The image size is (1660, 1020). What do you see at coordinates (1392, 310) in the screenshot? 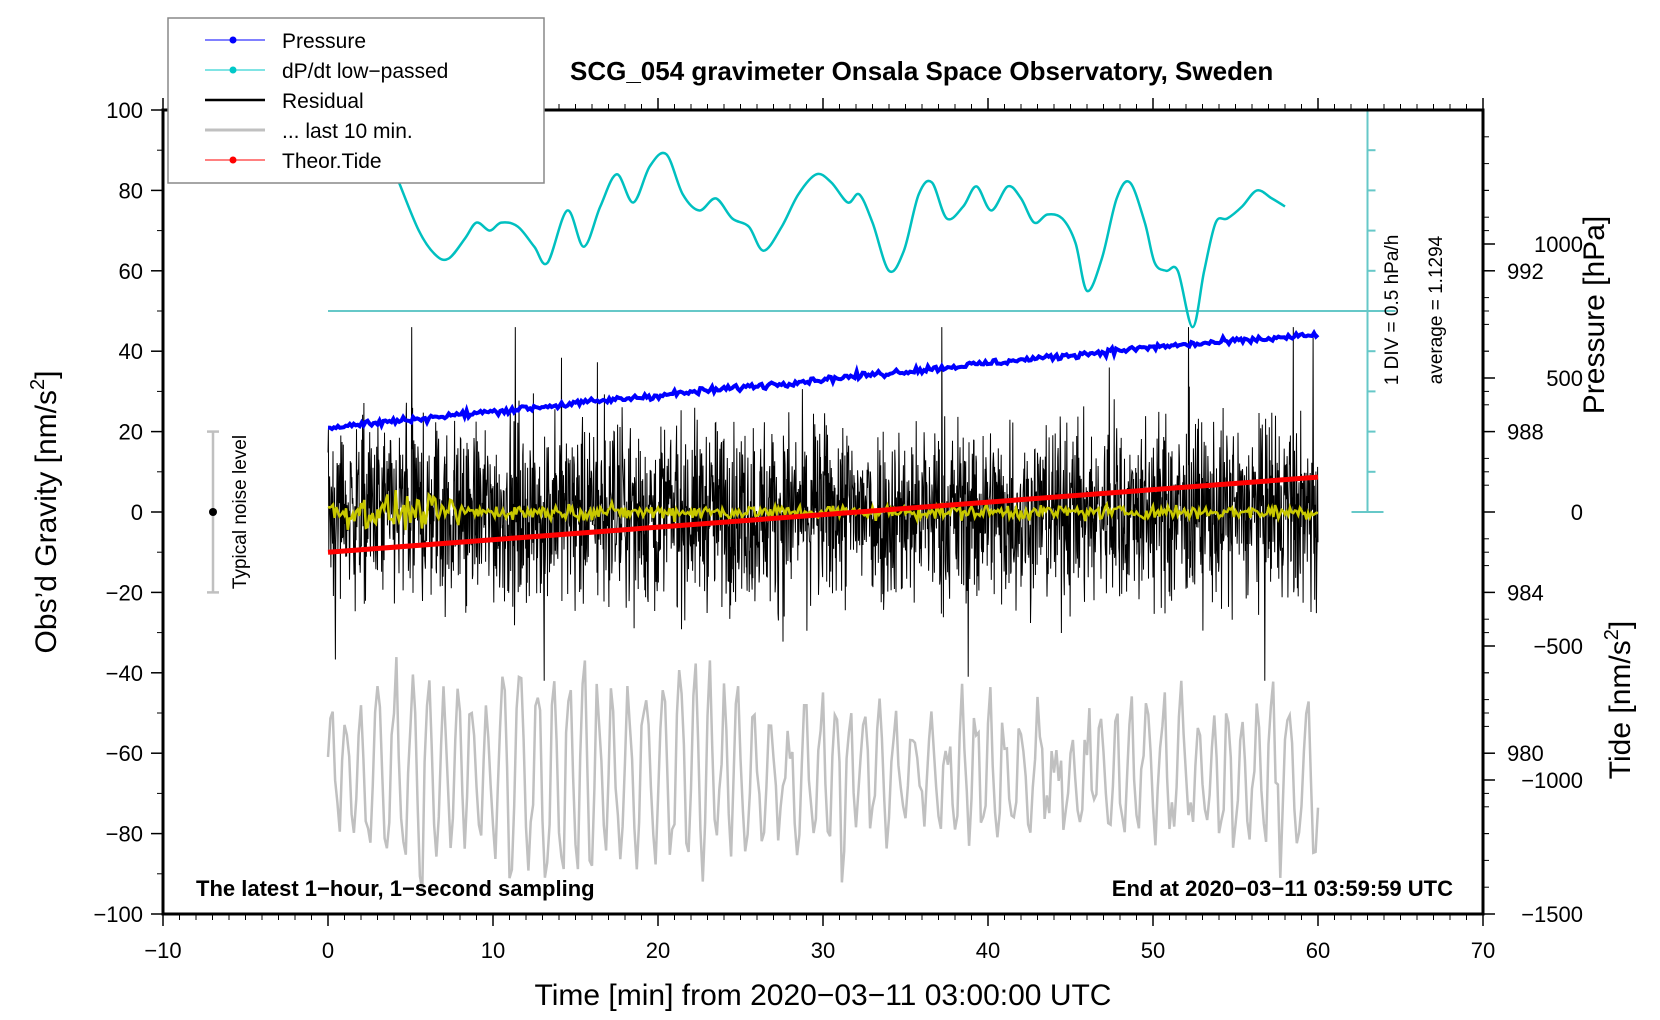
I see `dpdt-scale-label: 1 DIV = 0.5 hPa/h` at bounding box center [1392, 310].